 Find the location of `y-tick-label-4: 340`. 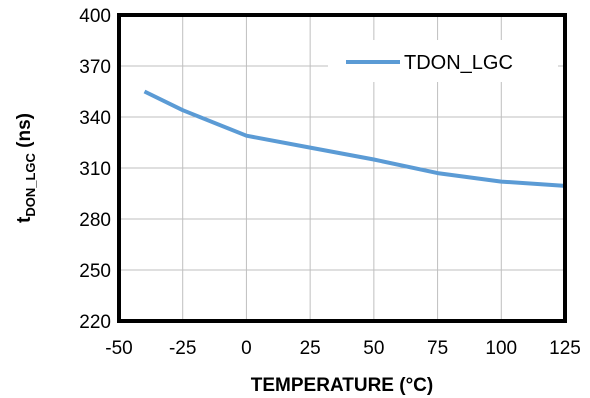

y-tick-label-4: 340 is located at coordinates (95, 118).